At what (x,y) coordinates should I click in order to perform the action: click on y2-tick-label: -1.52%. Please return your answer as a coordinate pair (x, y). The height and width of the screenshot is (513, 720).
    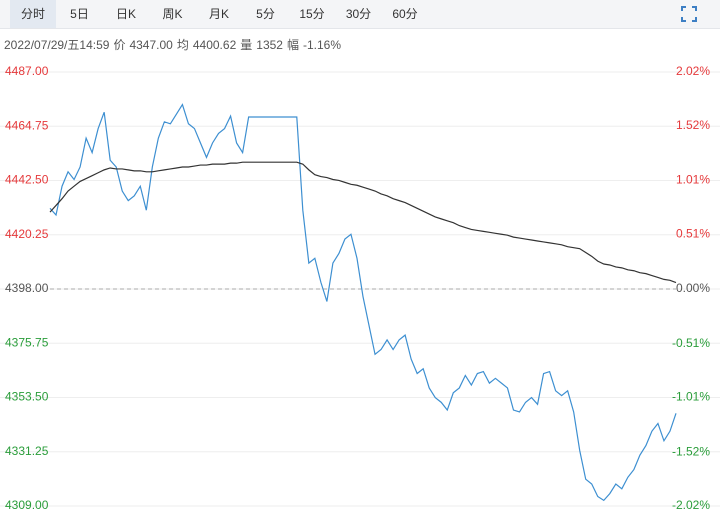
    Looking at the image, I should click on (691, 451).